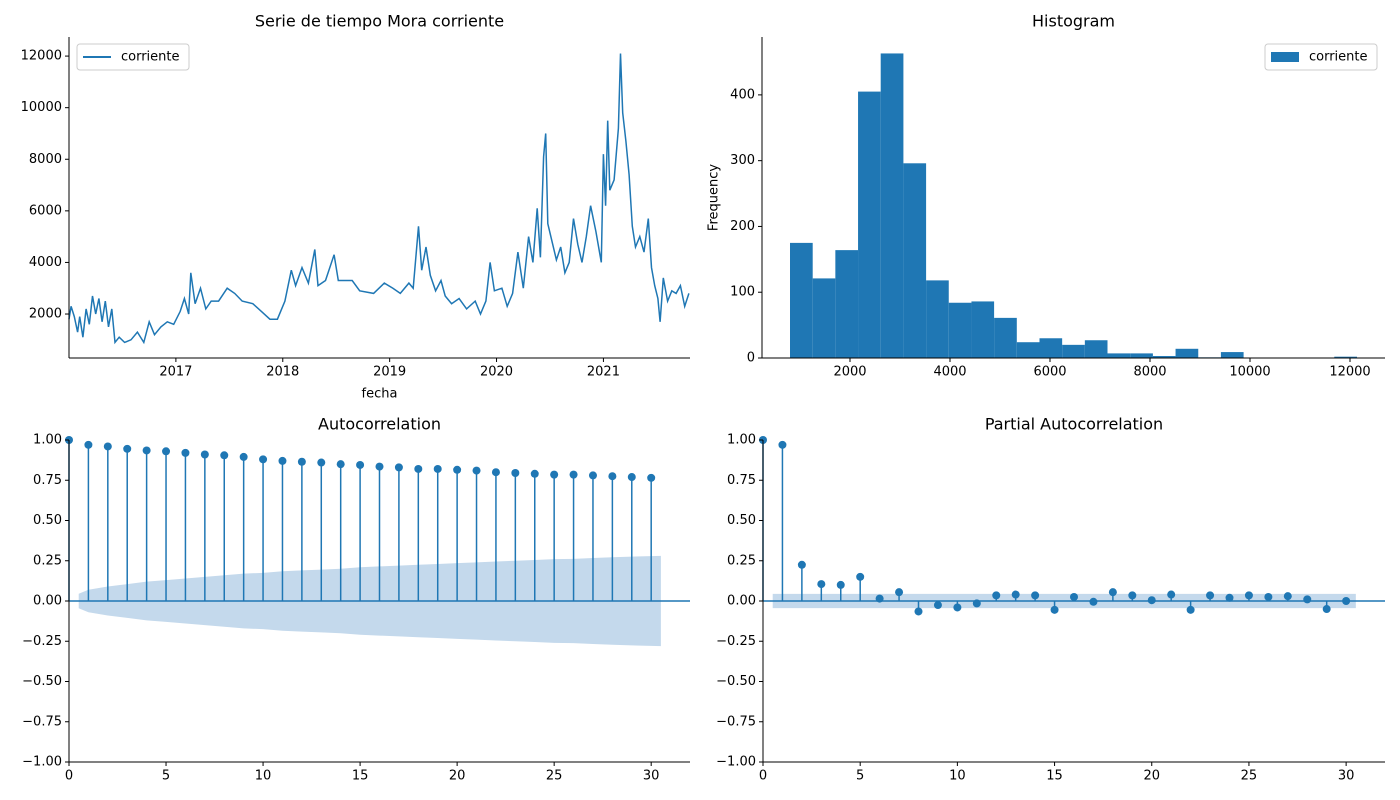 The image size is (1400, 800). What do you see at coordinates (603, 372) in the screenshot?
I see `x-tick-label: 2021` at bounding box center [603, 372].